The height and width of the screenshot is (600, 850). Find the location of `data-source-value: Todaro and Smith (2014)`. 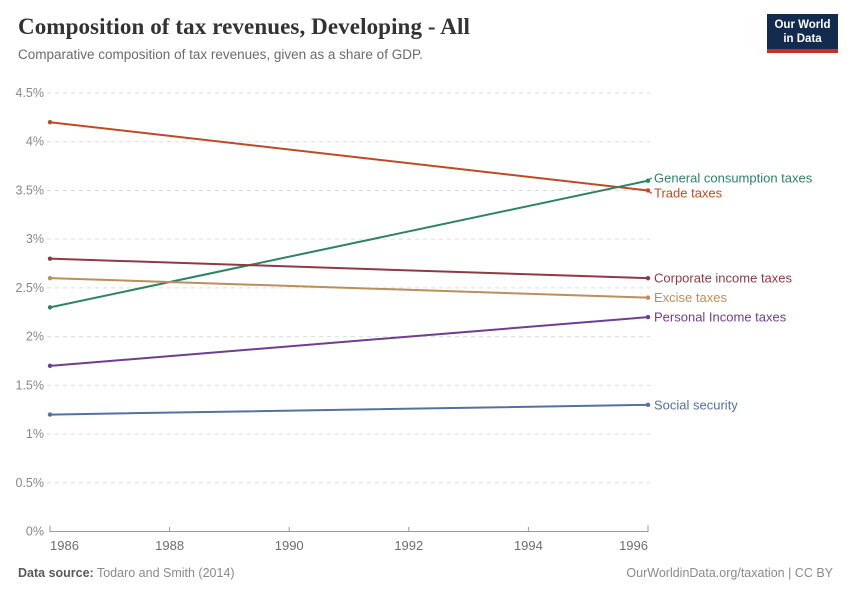

data-source-value: Todaro and Smith (2014) is located at coordinates (165, 573).